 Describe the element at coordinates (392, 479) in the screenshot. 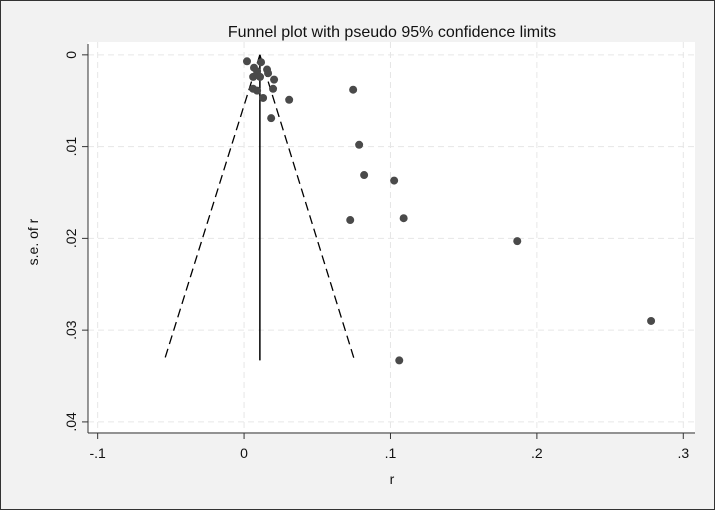

I see `x-axis-label: r` at that location.